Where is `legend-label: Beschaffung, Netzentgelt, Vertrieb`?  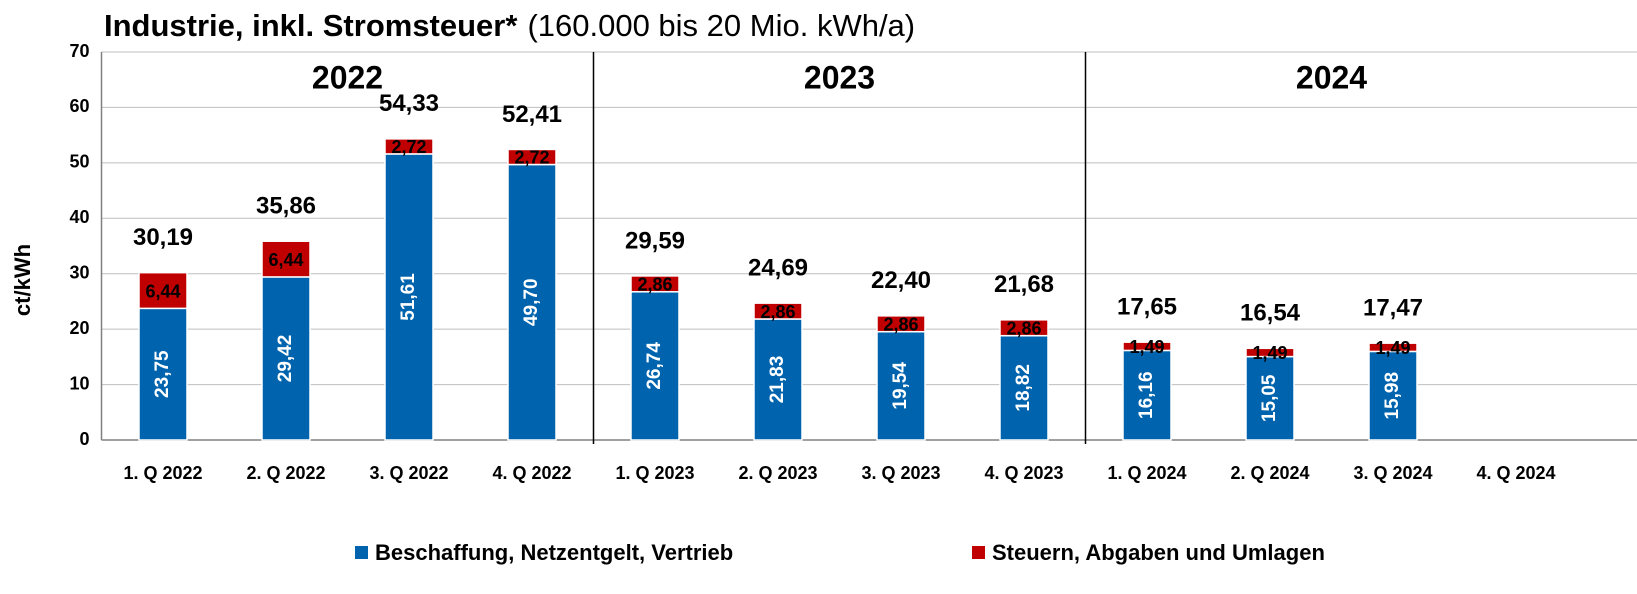 legend-label: Beschaffung, Netzentgelt, Vertrieb is located at coordinates (554, 552).